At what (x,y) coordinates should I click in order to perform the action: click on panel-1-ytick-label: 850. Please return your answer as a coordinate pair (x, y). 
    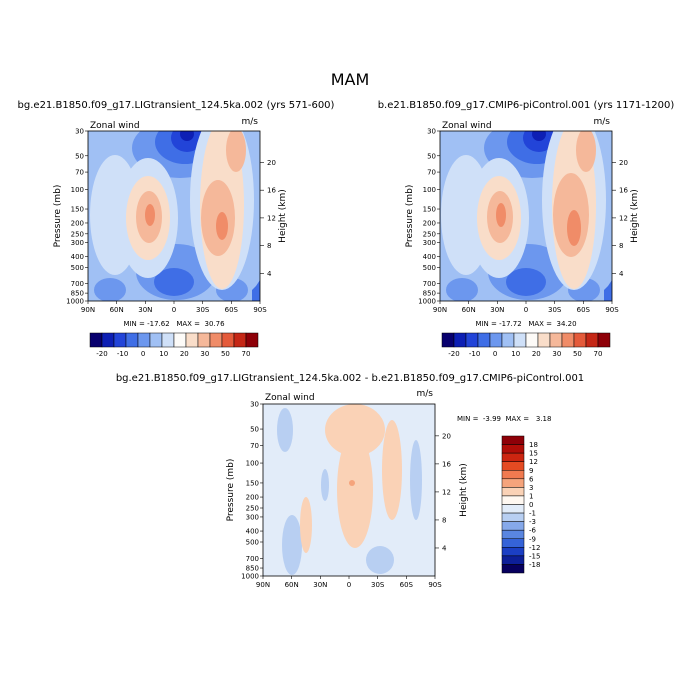
    Looking at the image, I should click on (77, 294).